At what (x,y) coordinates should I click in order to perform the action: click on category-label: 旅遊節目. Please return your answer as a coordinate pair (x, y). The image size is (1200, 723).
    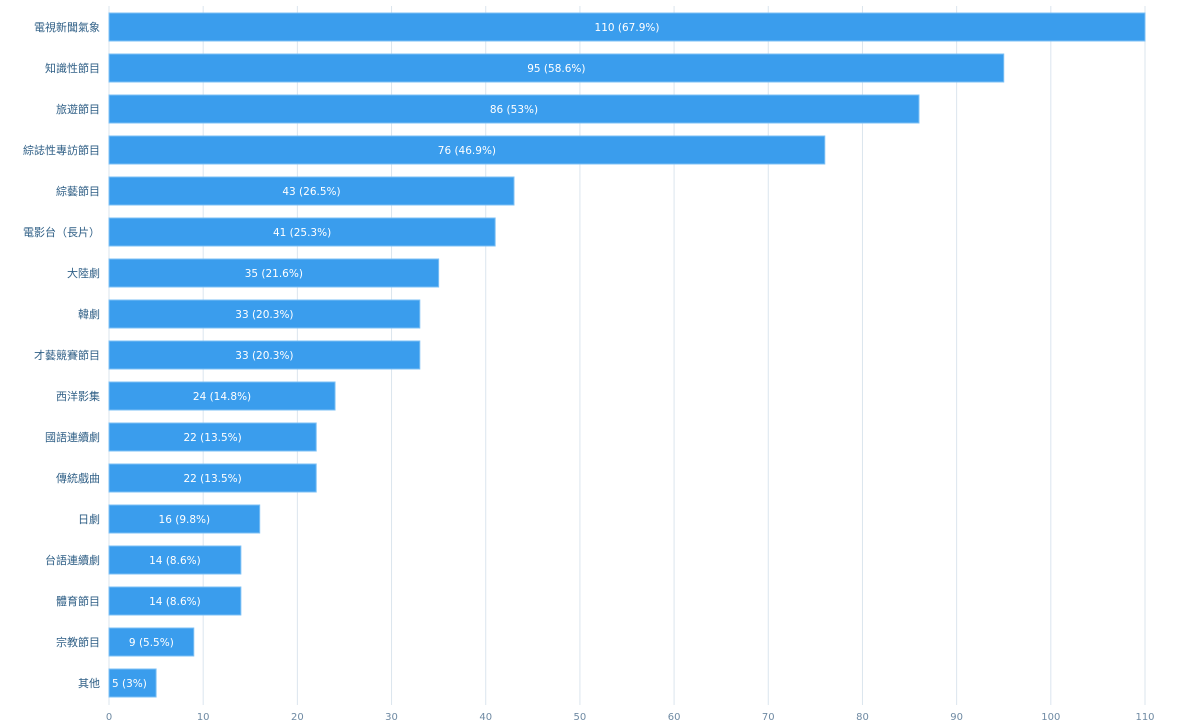
    Looking at the image, I should click on (78, 109).